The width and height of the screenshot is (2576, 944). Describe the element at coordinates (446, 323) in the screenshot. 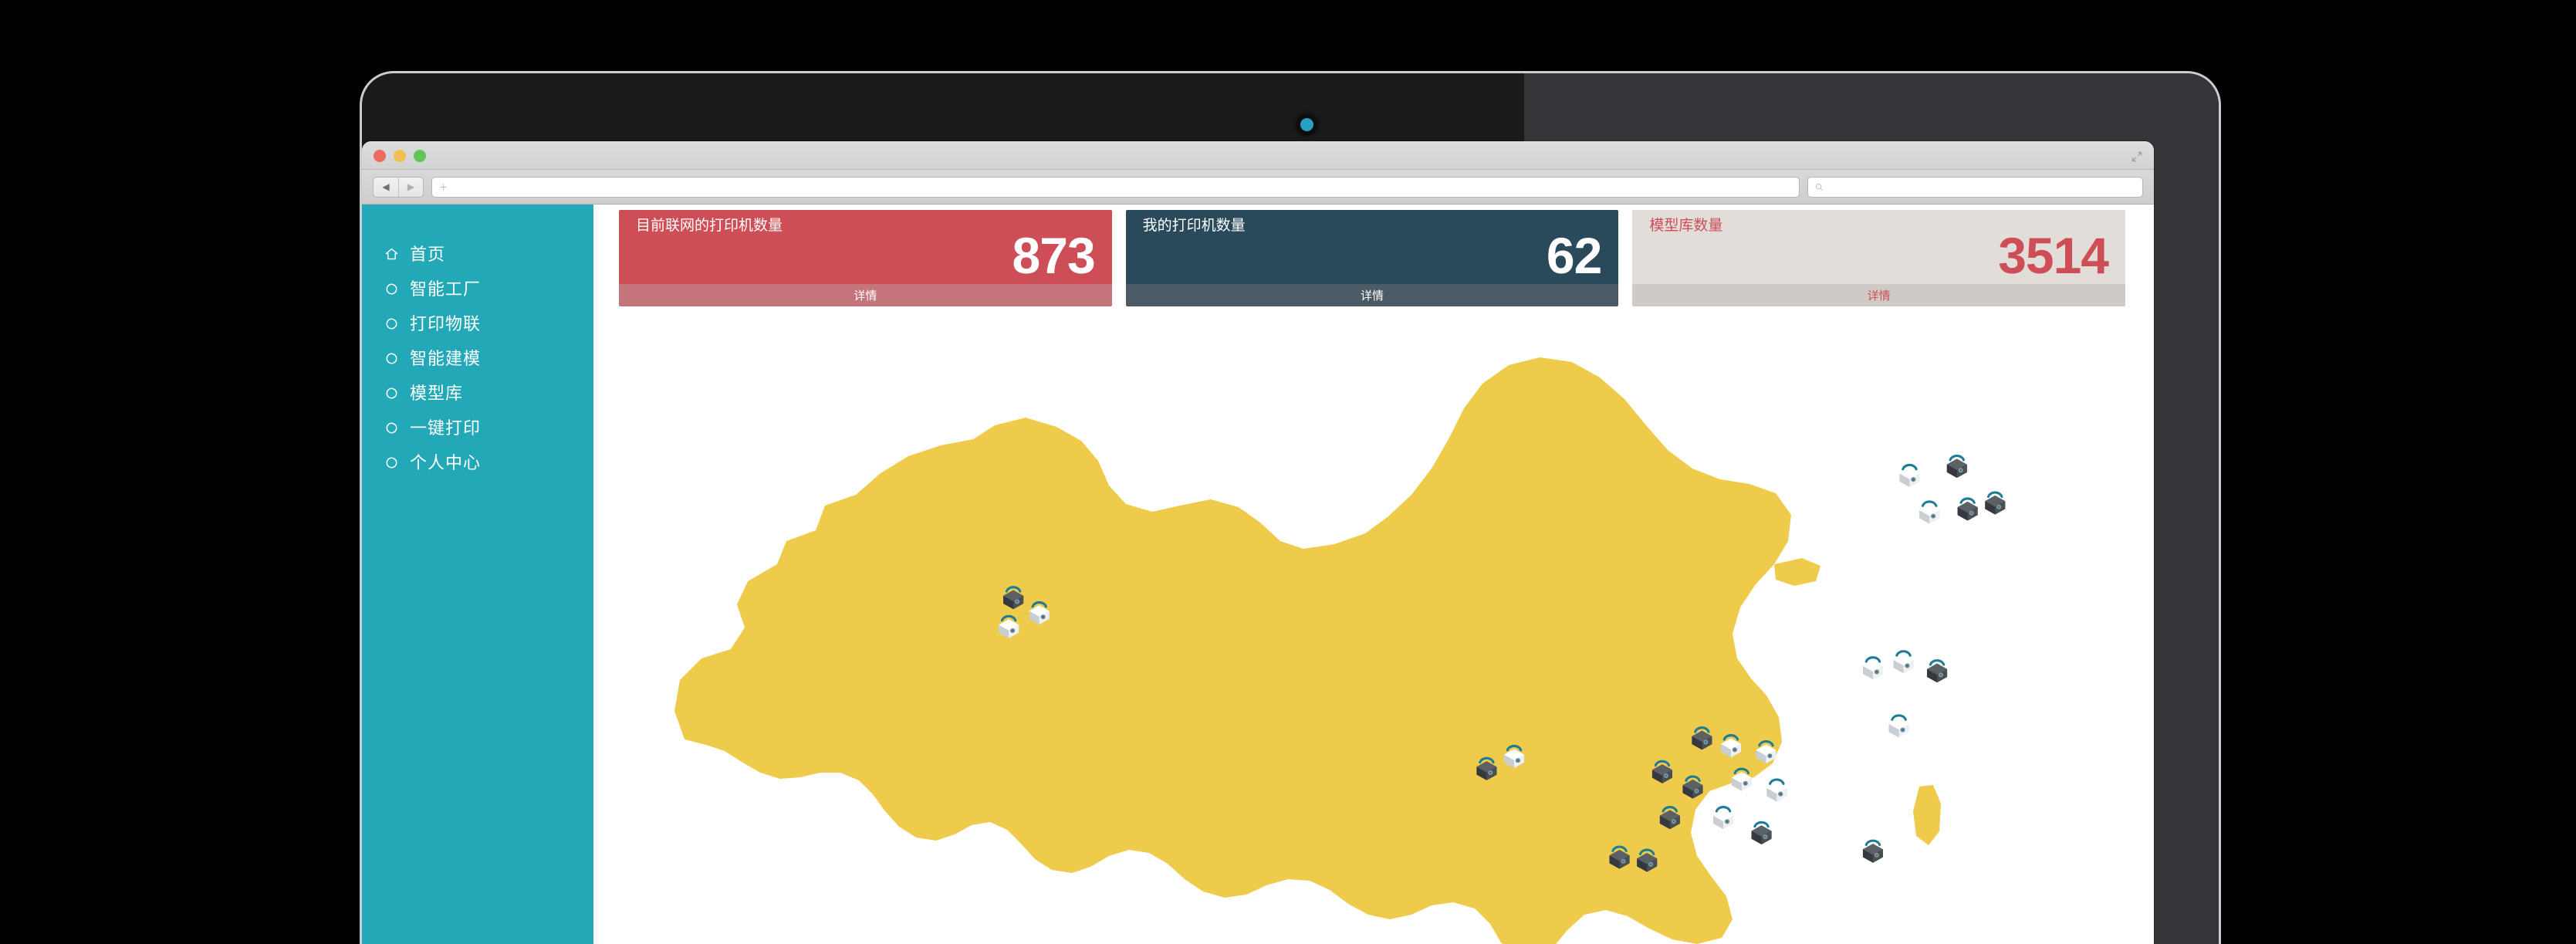

I see `sidebar-item-label: 打印物联` at that location.